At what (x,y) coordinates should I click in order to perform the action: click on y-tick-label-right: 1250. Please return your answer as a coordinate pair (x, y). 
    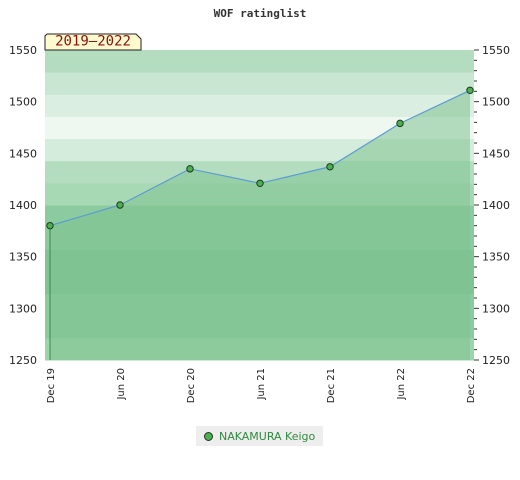
    Looking at the image, I should click on (496, 360).